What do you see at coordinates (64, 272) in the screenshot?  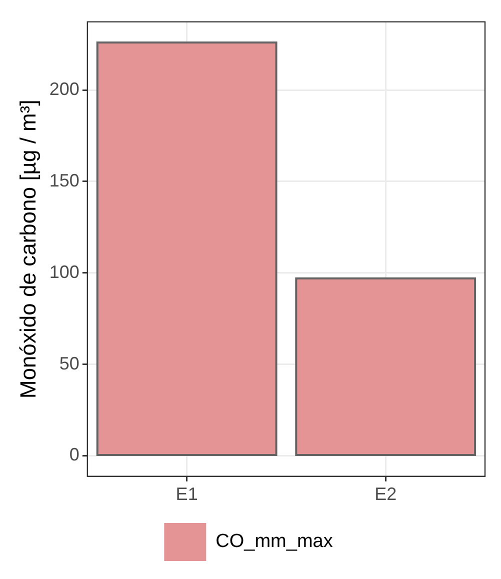 I see `y-tick-label: 100` at bounding box center [64, 272].